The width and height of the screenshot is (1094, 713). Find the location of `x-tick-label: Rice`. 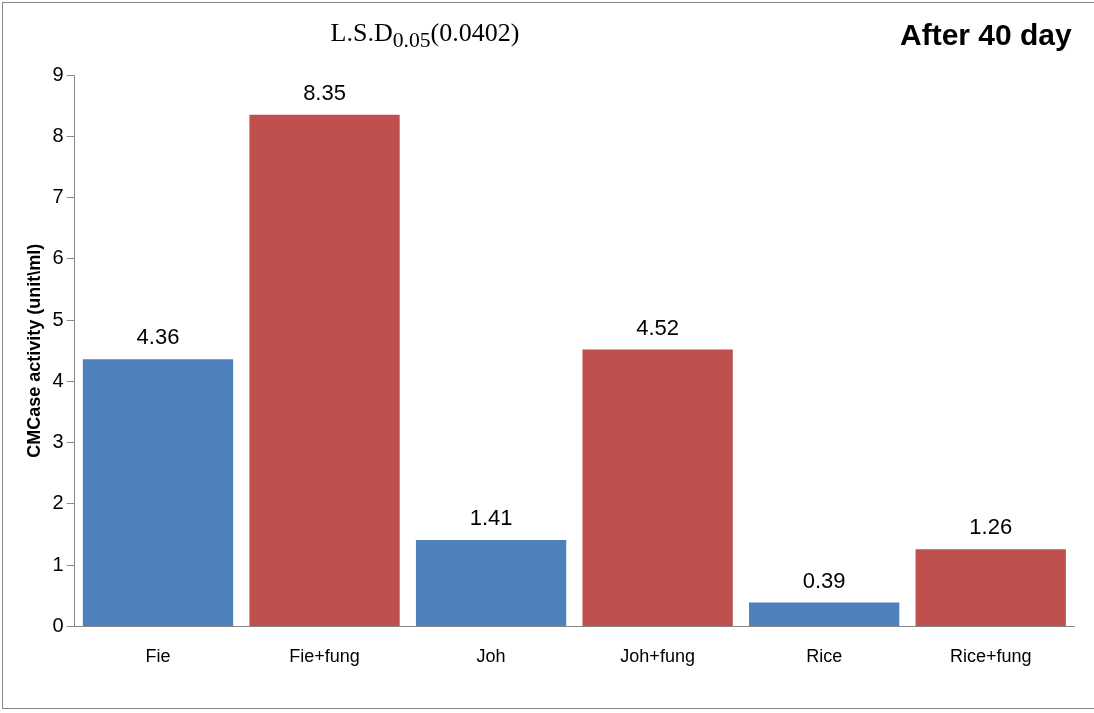

x-tick-label: Rice is located at coordinates (824, 656).